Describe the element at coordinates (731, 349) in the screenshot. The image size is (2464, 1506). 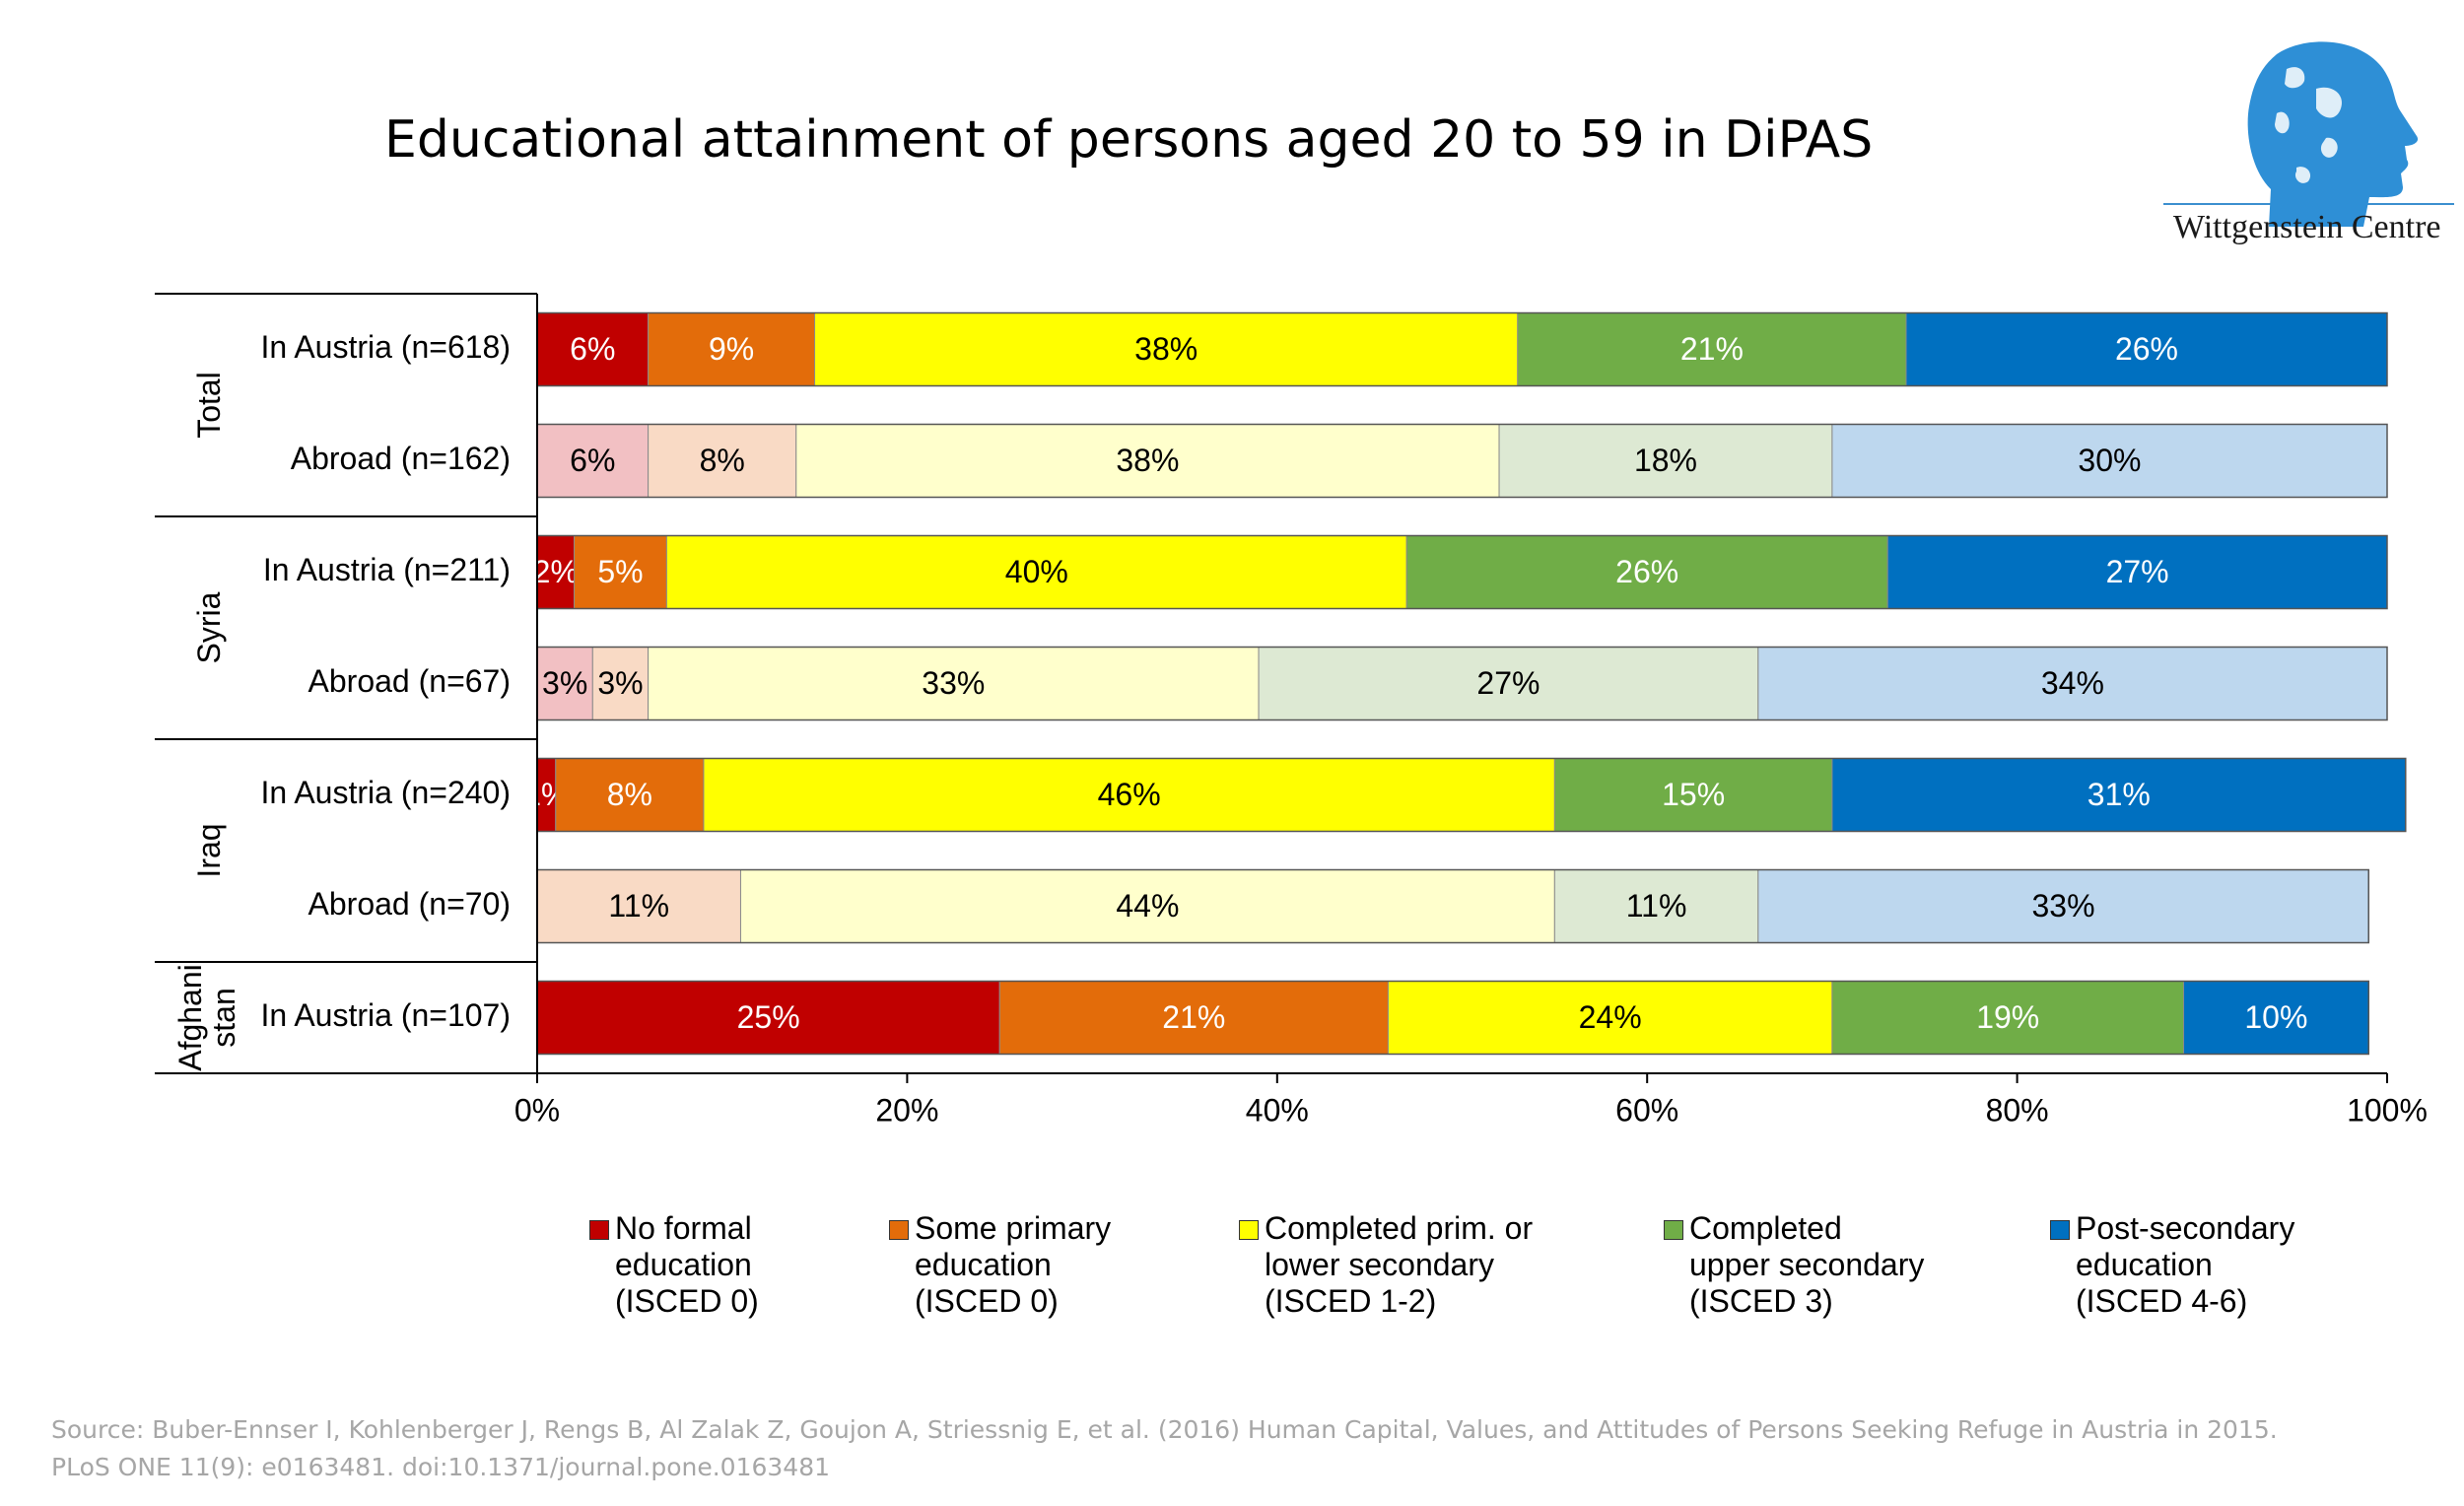
I see `data-label: 9%` at that location.